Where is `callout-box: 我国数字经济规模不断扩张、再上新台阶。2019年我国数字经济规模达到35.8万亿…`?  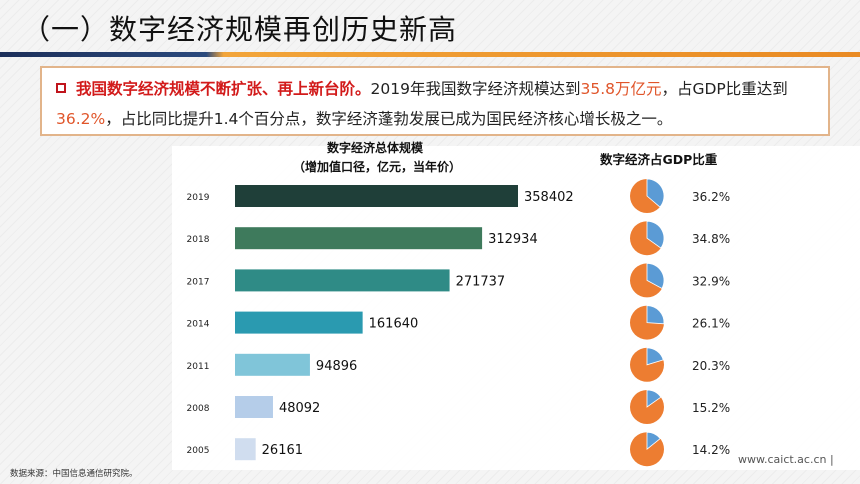 callout-box: 我国数字经济规模不断扩张、再上新台阶。2019年我国数字经济规模达到35.8万亿… is located at coordinates (435, 101).